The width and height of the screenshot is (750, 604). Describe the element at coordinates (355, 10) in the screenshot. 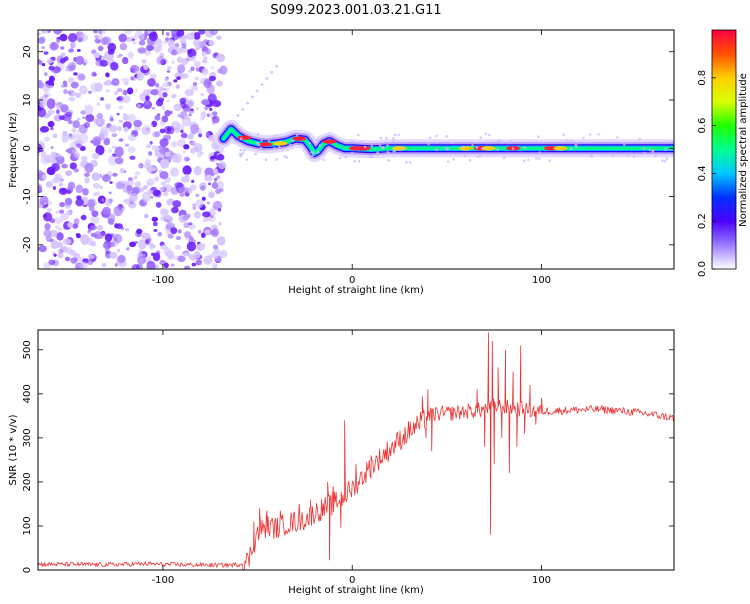

I see `figure-title: S099.2023.001.03.21.G11` at that location.